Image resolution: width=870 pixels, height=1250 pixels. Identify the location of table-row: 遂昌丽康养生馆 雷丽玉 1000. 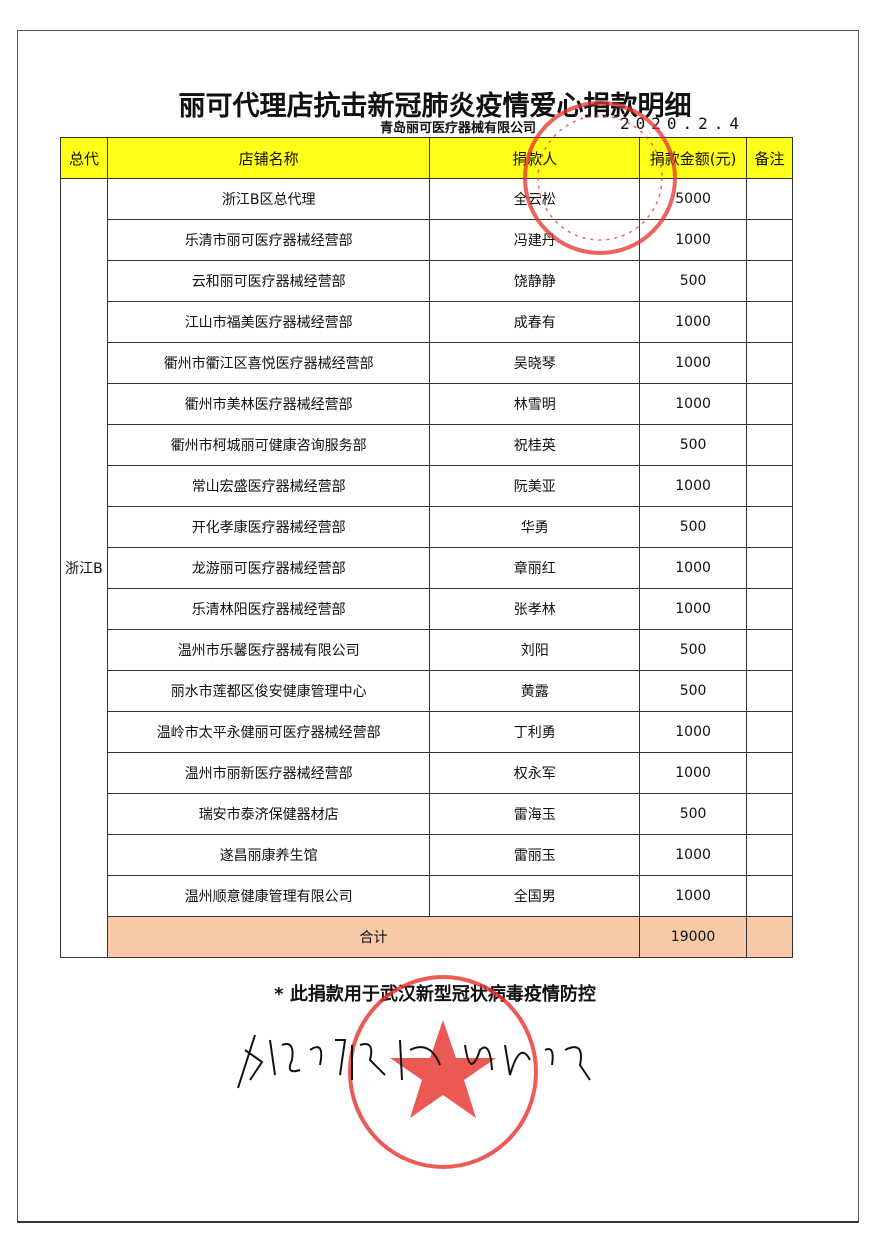
(427, 855).